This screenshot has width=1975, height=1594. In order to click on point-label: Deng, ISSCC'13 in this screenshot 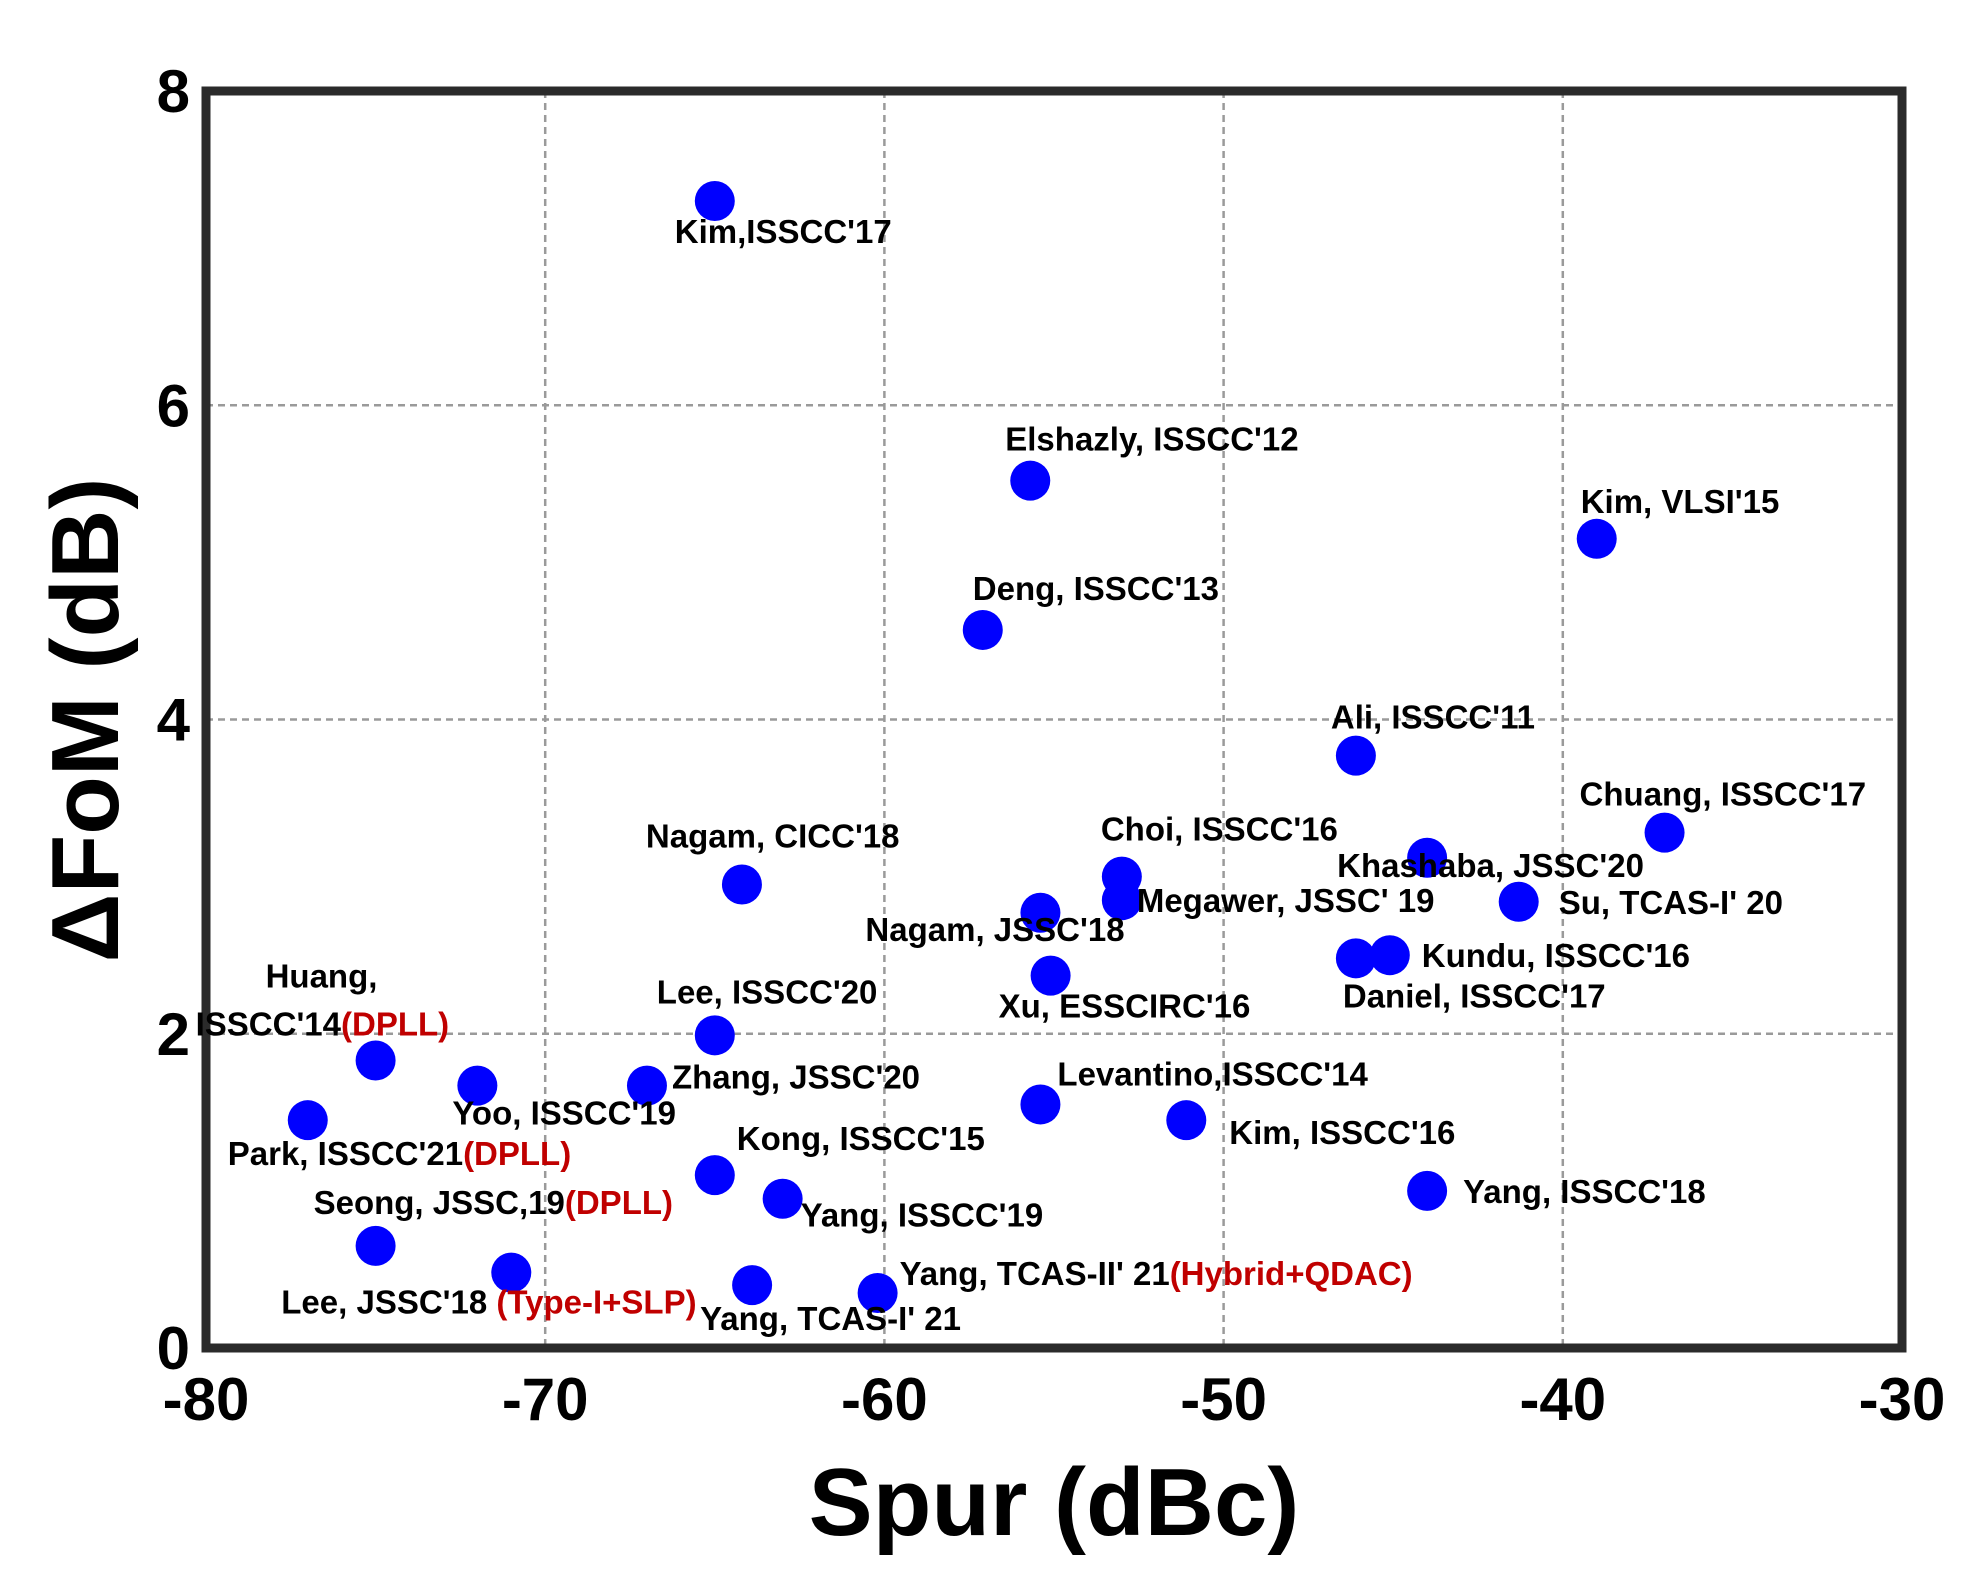, I will do `click(1096, 588)`.